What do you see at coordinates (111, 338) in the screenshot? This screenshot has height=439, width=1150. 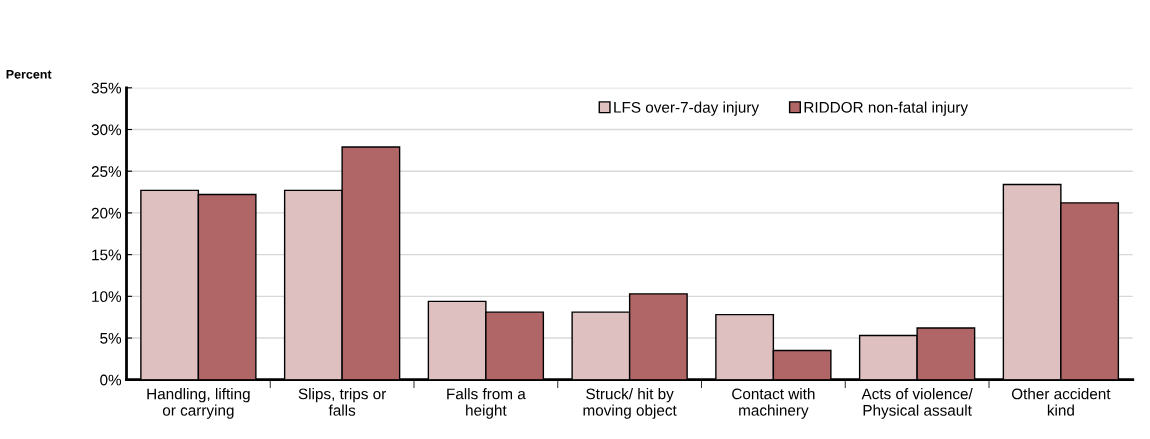 I see `y-tick-label: 5%` at bounding box center [111, 338].